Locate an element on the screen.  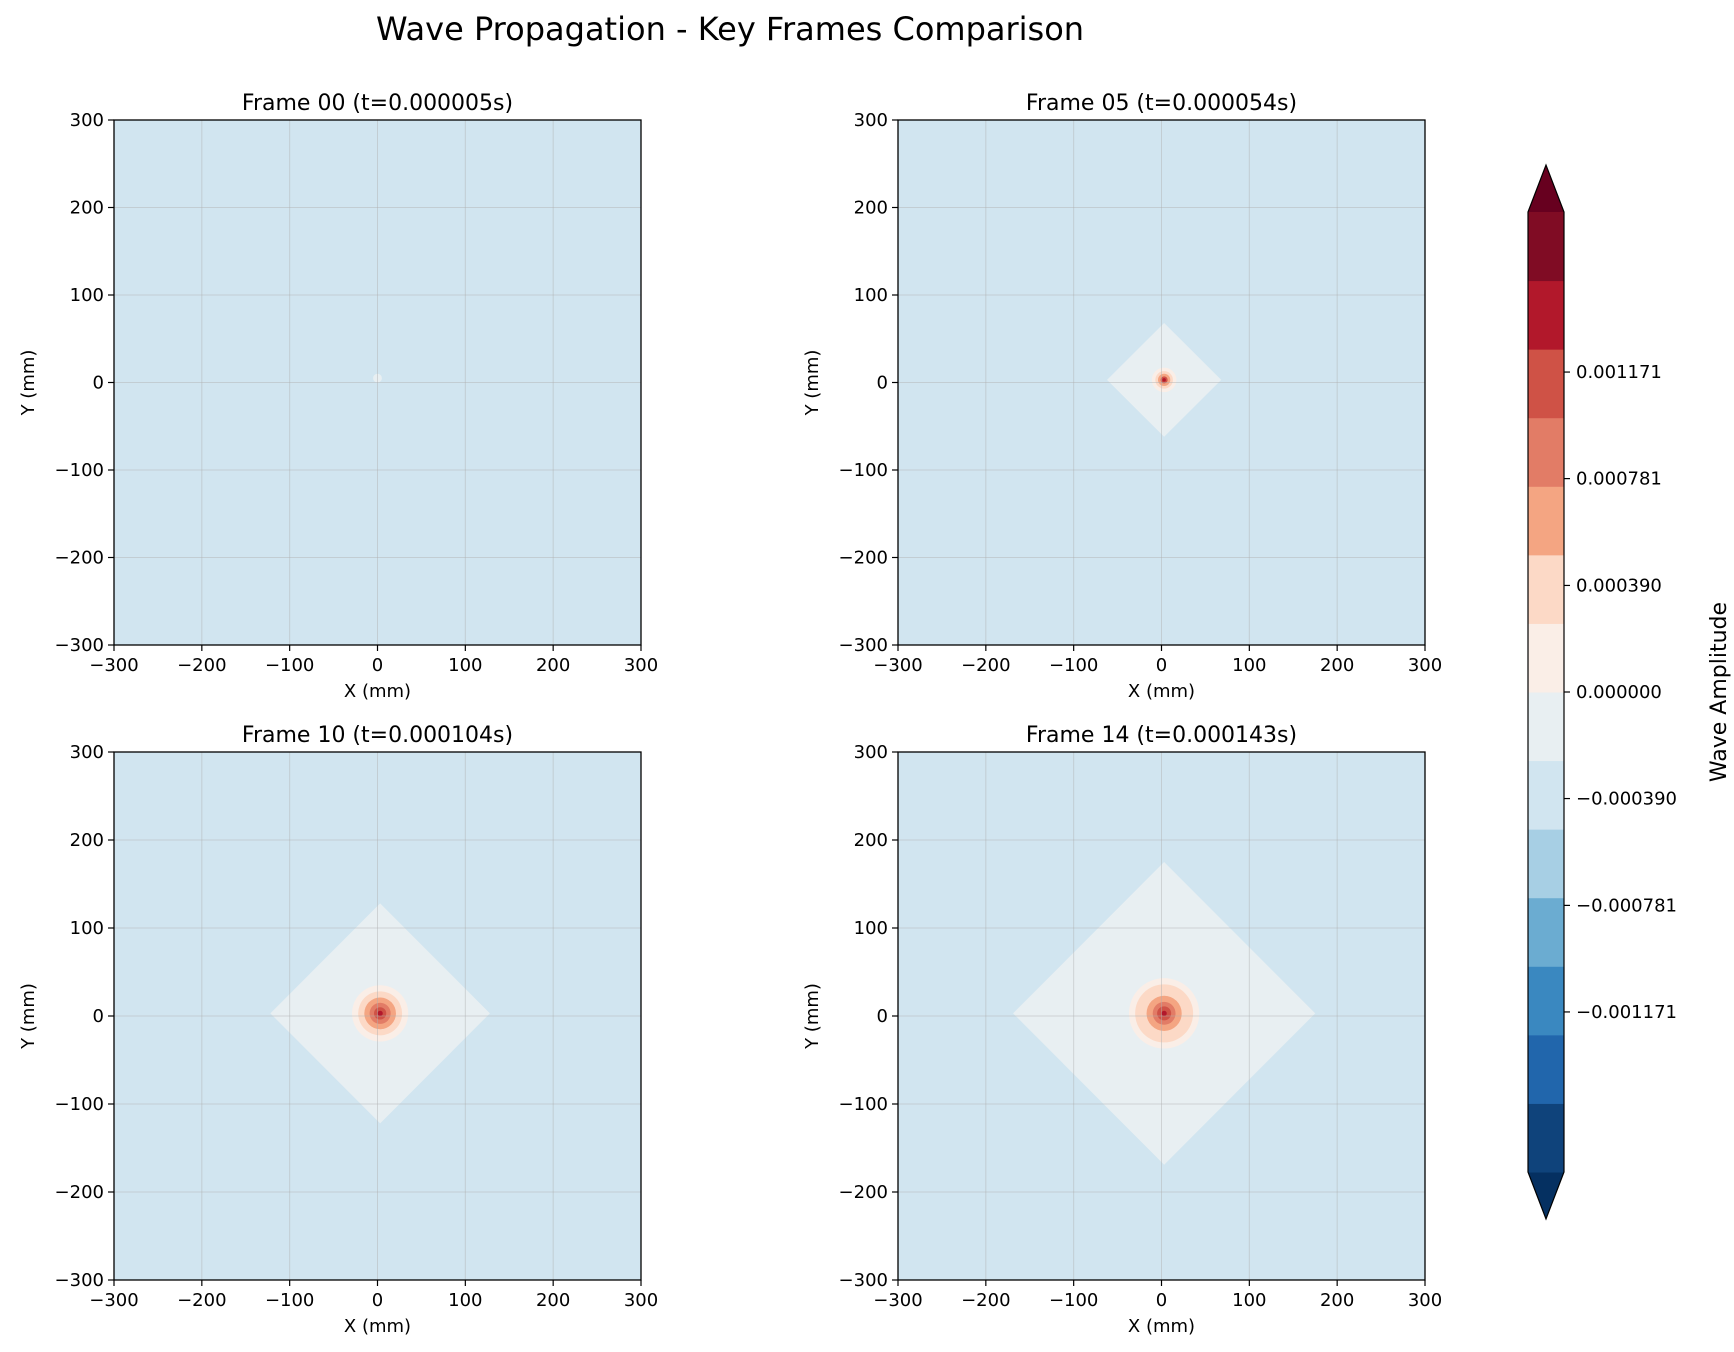
panel-title: Frame 05 (t=0.000054s) is located at coordinates (1161, 103).